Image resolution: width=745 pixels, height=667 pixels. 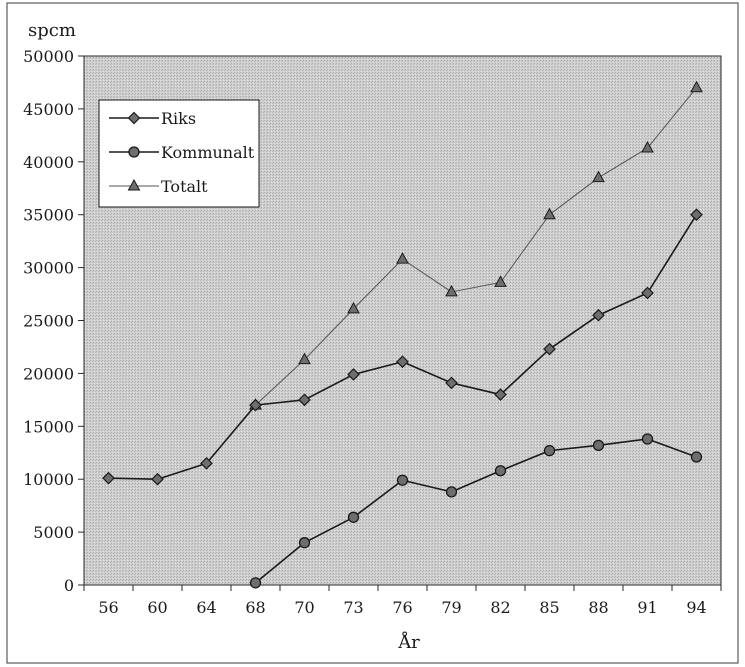 I want to click on x-tick-label: 64, so click(x=206, y=607).